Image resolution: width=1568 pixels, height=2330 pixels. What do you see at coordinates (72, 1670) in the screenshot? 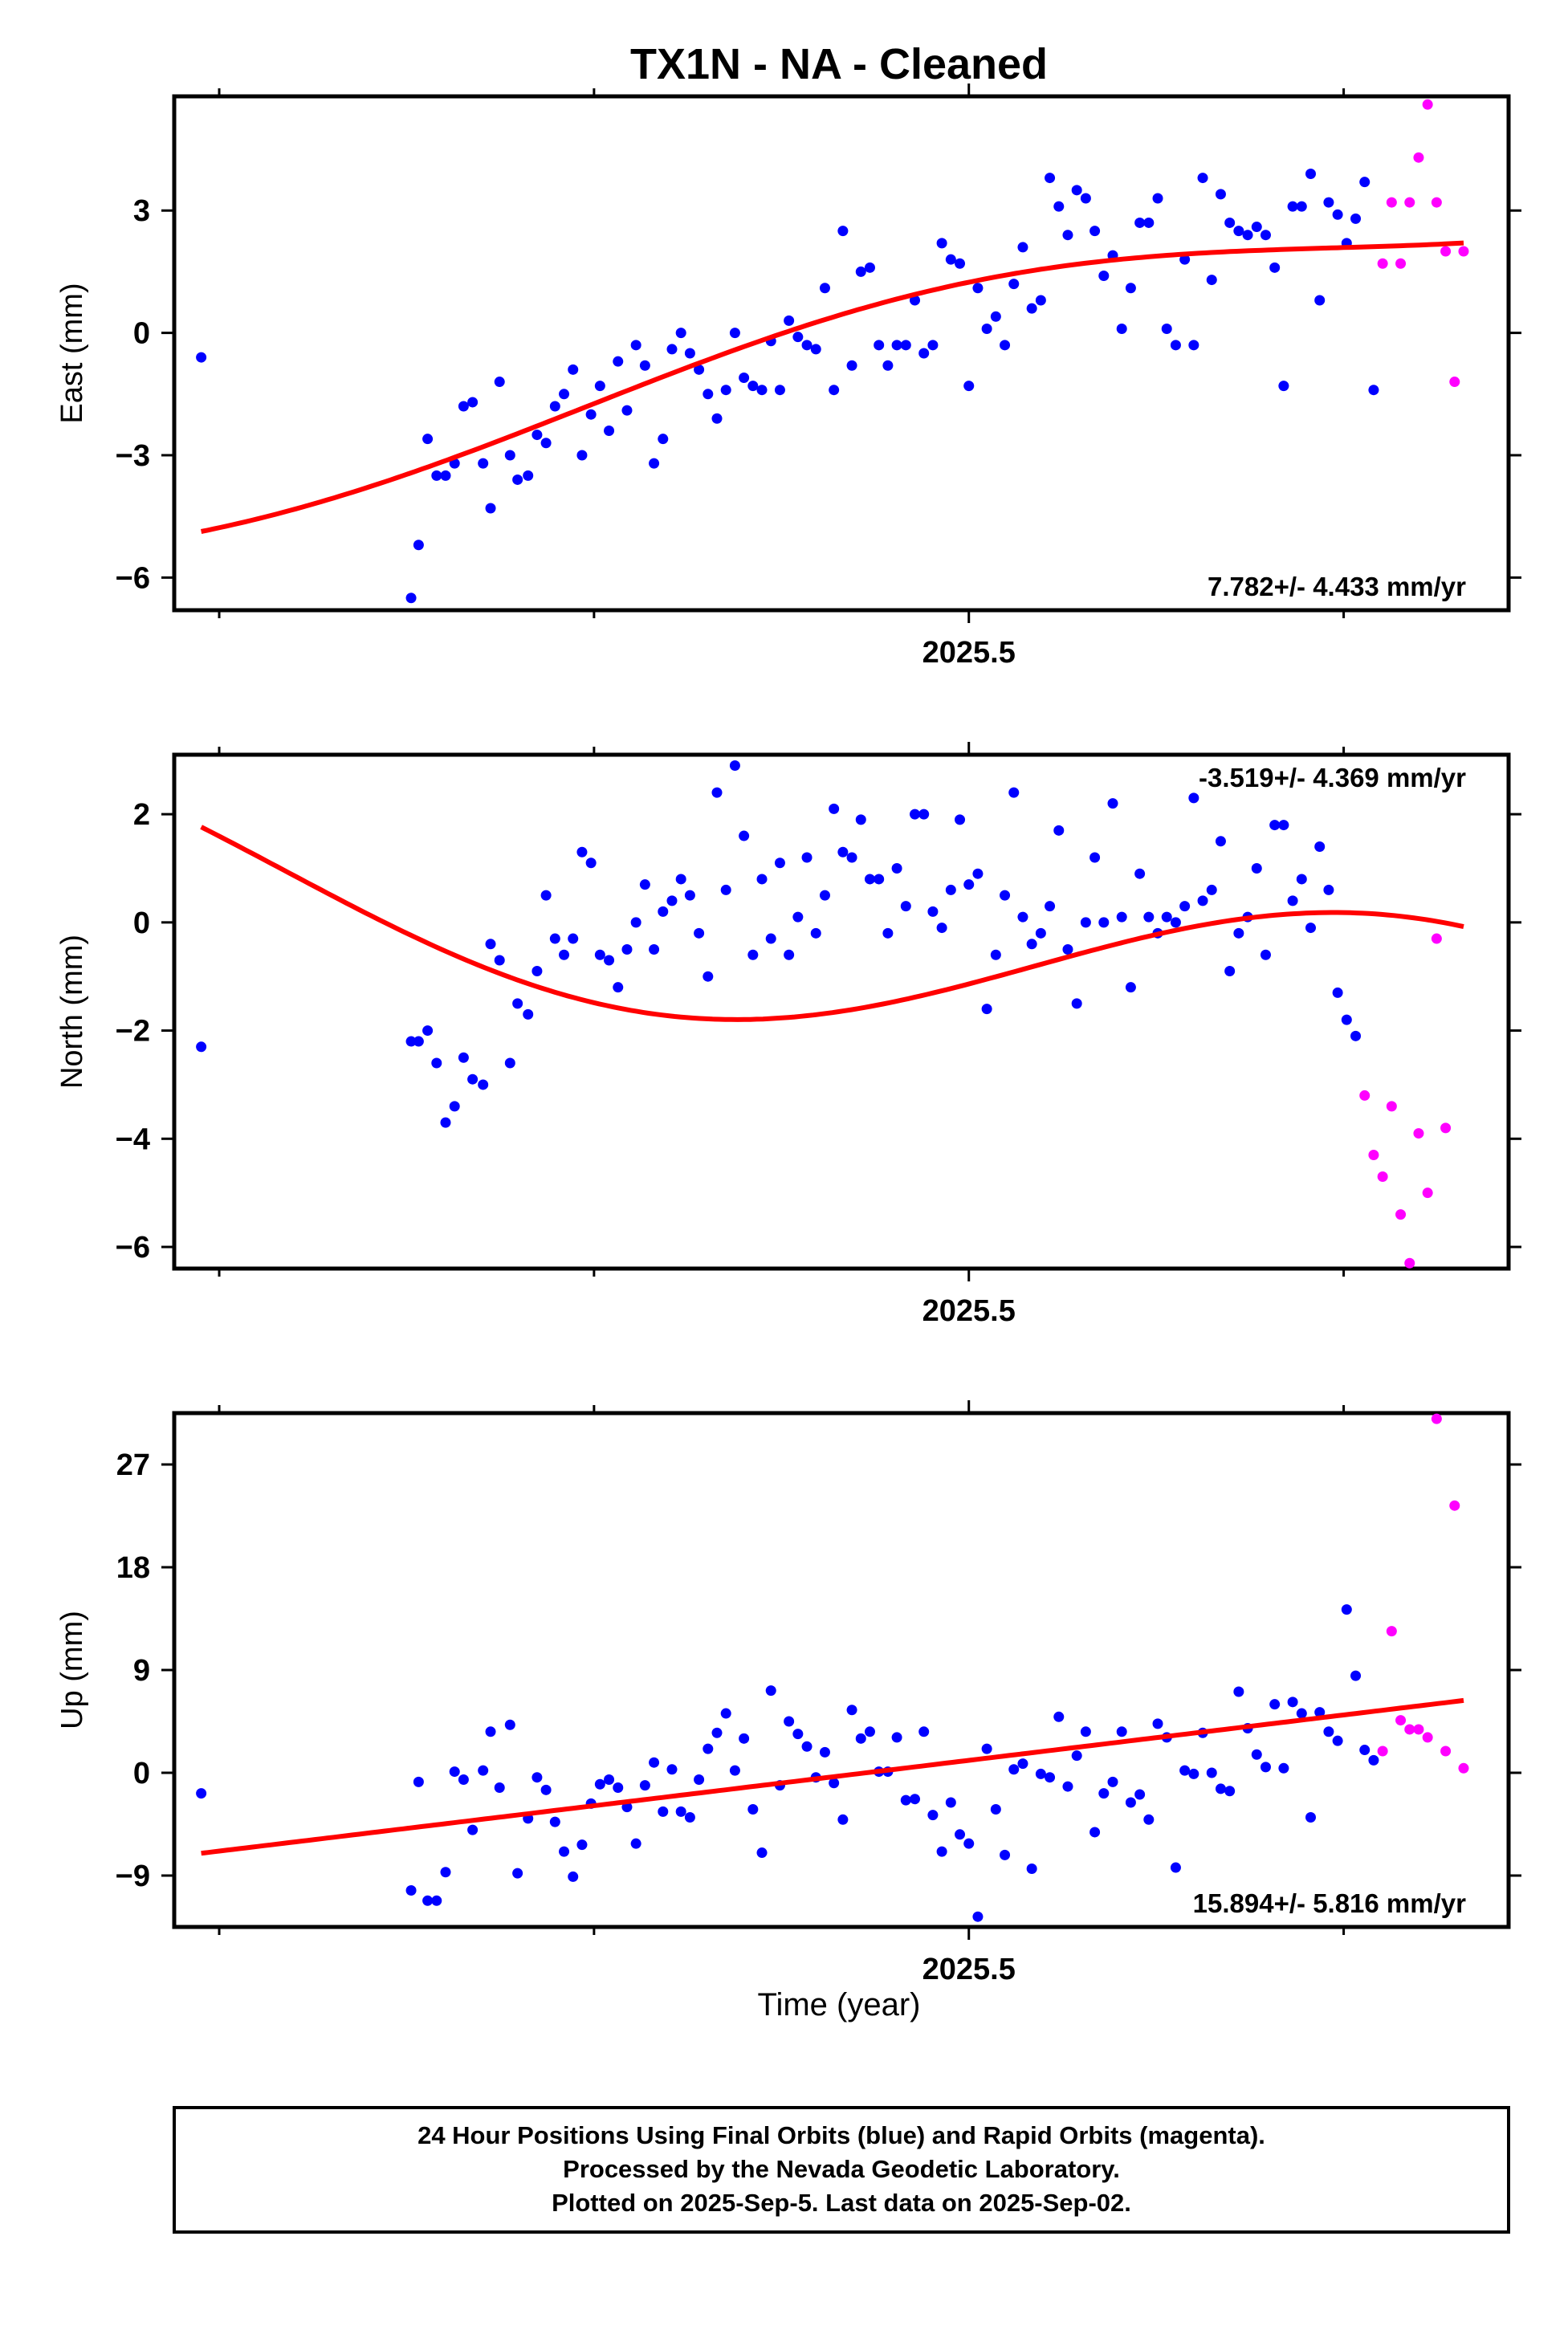
I see `y-axis-label: Up (mm)` at bounding box center [72, 1670].